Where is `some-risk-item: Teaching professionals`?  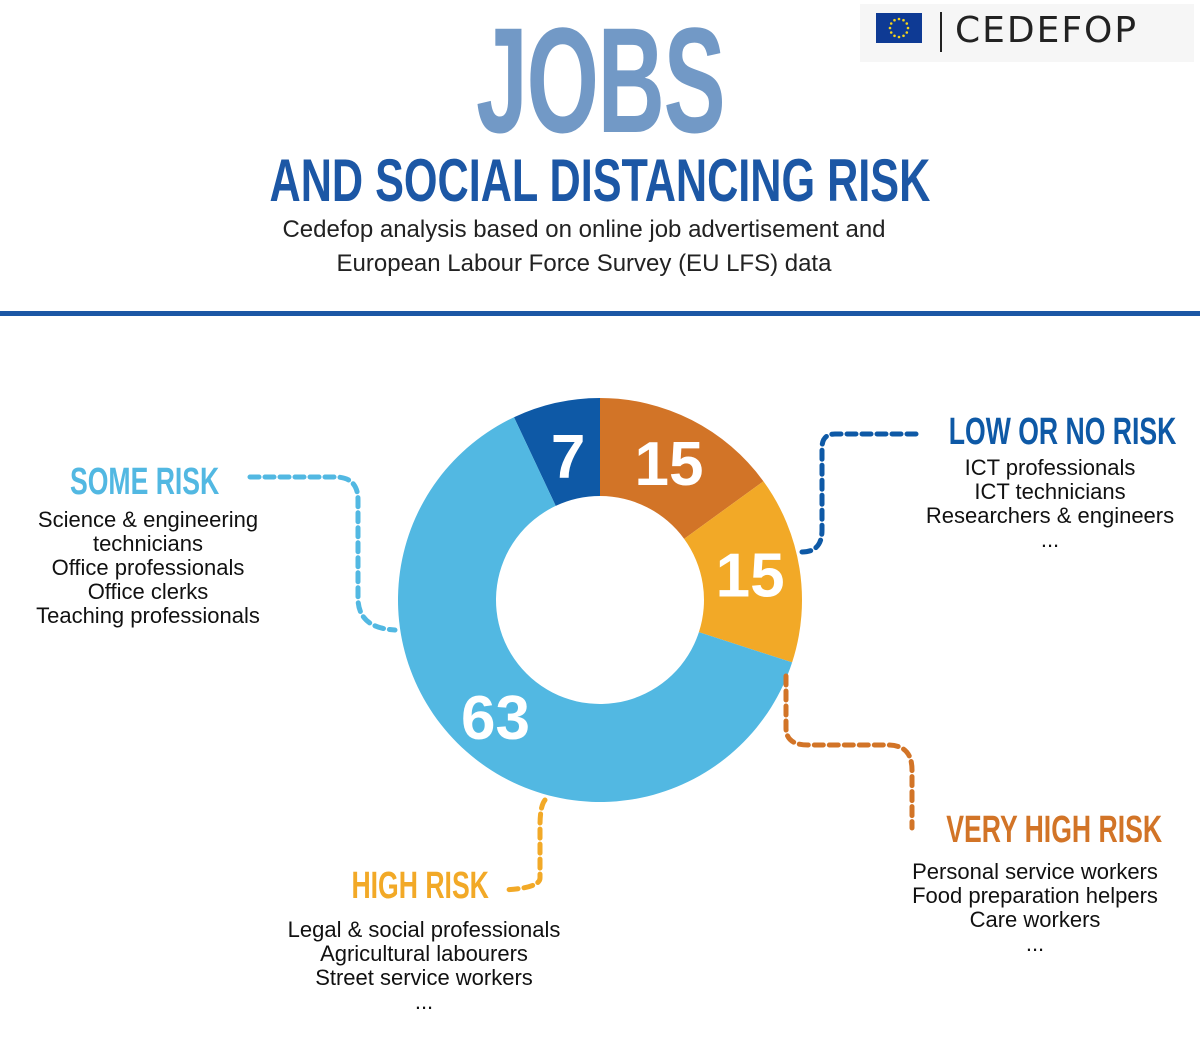
some-risk-item: Teaching professionals is located at coordinates (148, 615).